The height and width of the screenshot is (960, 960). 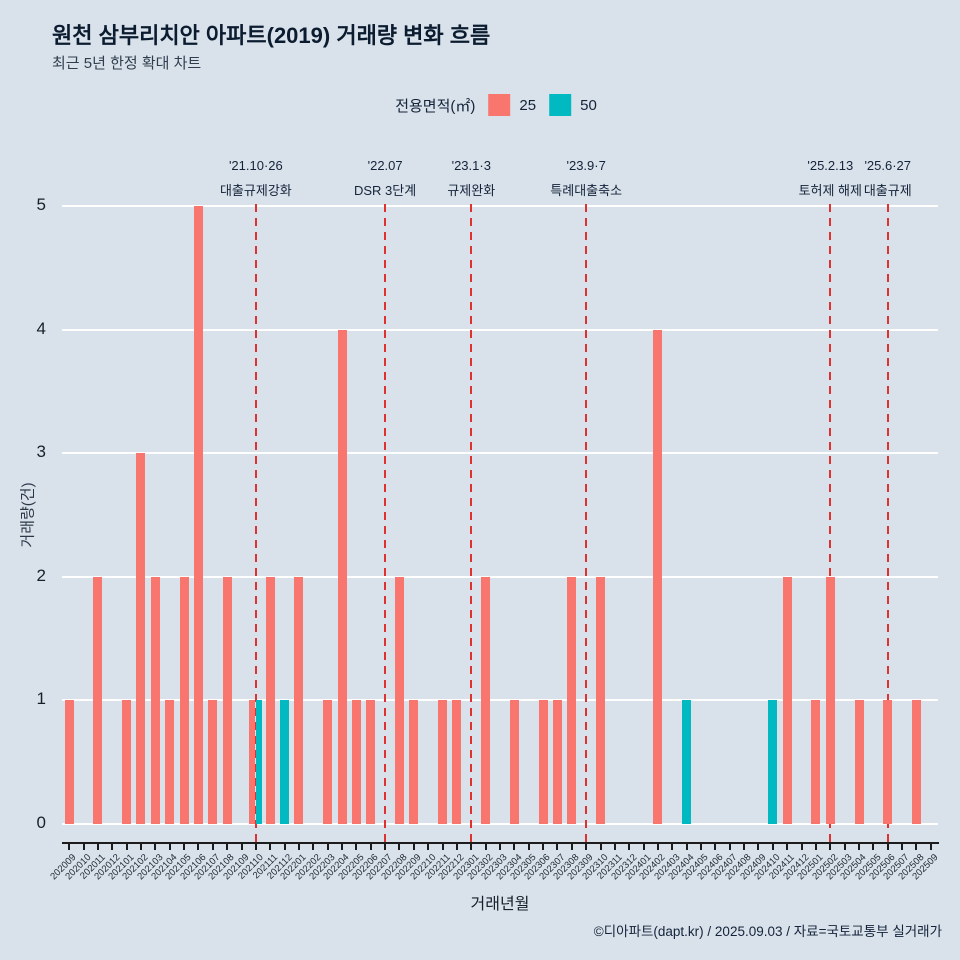 What do you see at coordinates (500, 824) in the screenshot?
I see `gridline-y0` at bounding box center [500, 824].